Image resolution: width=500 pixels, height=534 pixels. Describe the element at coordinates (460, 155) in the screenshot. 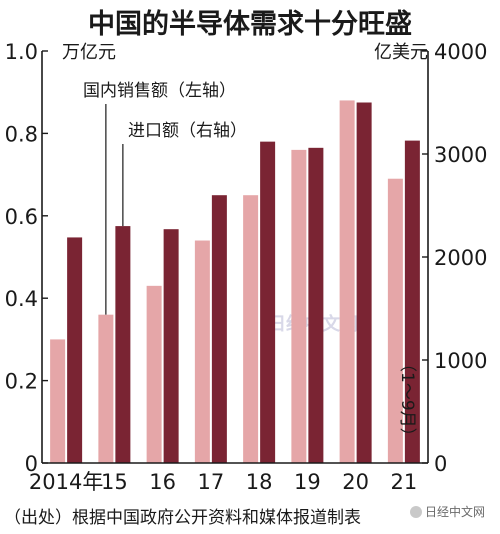

I see `right-tick-label: 3000` at that location.